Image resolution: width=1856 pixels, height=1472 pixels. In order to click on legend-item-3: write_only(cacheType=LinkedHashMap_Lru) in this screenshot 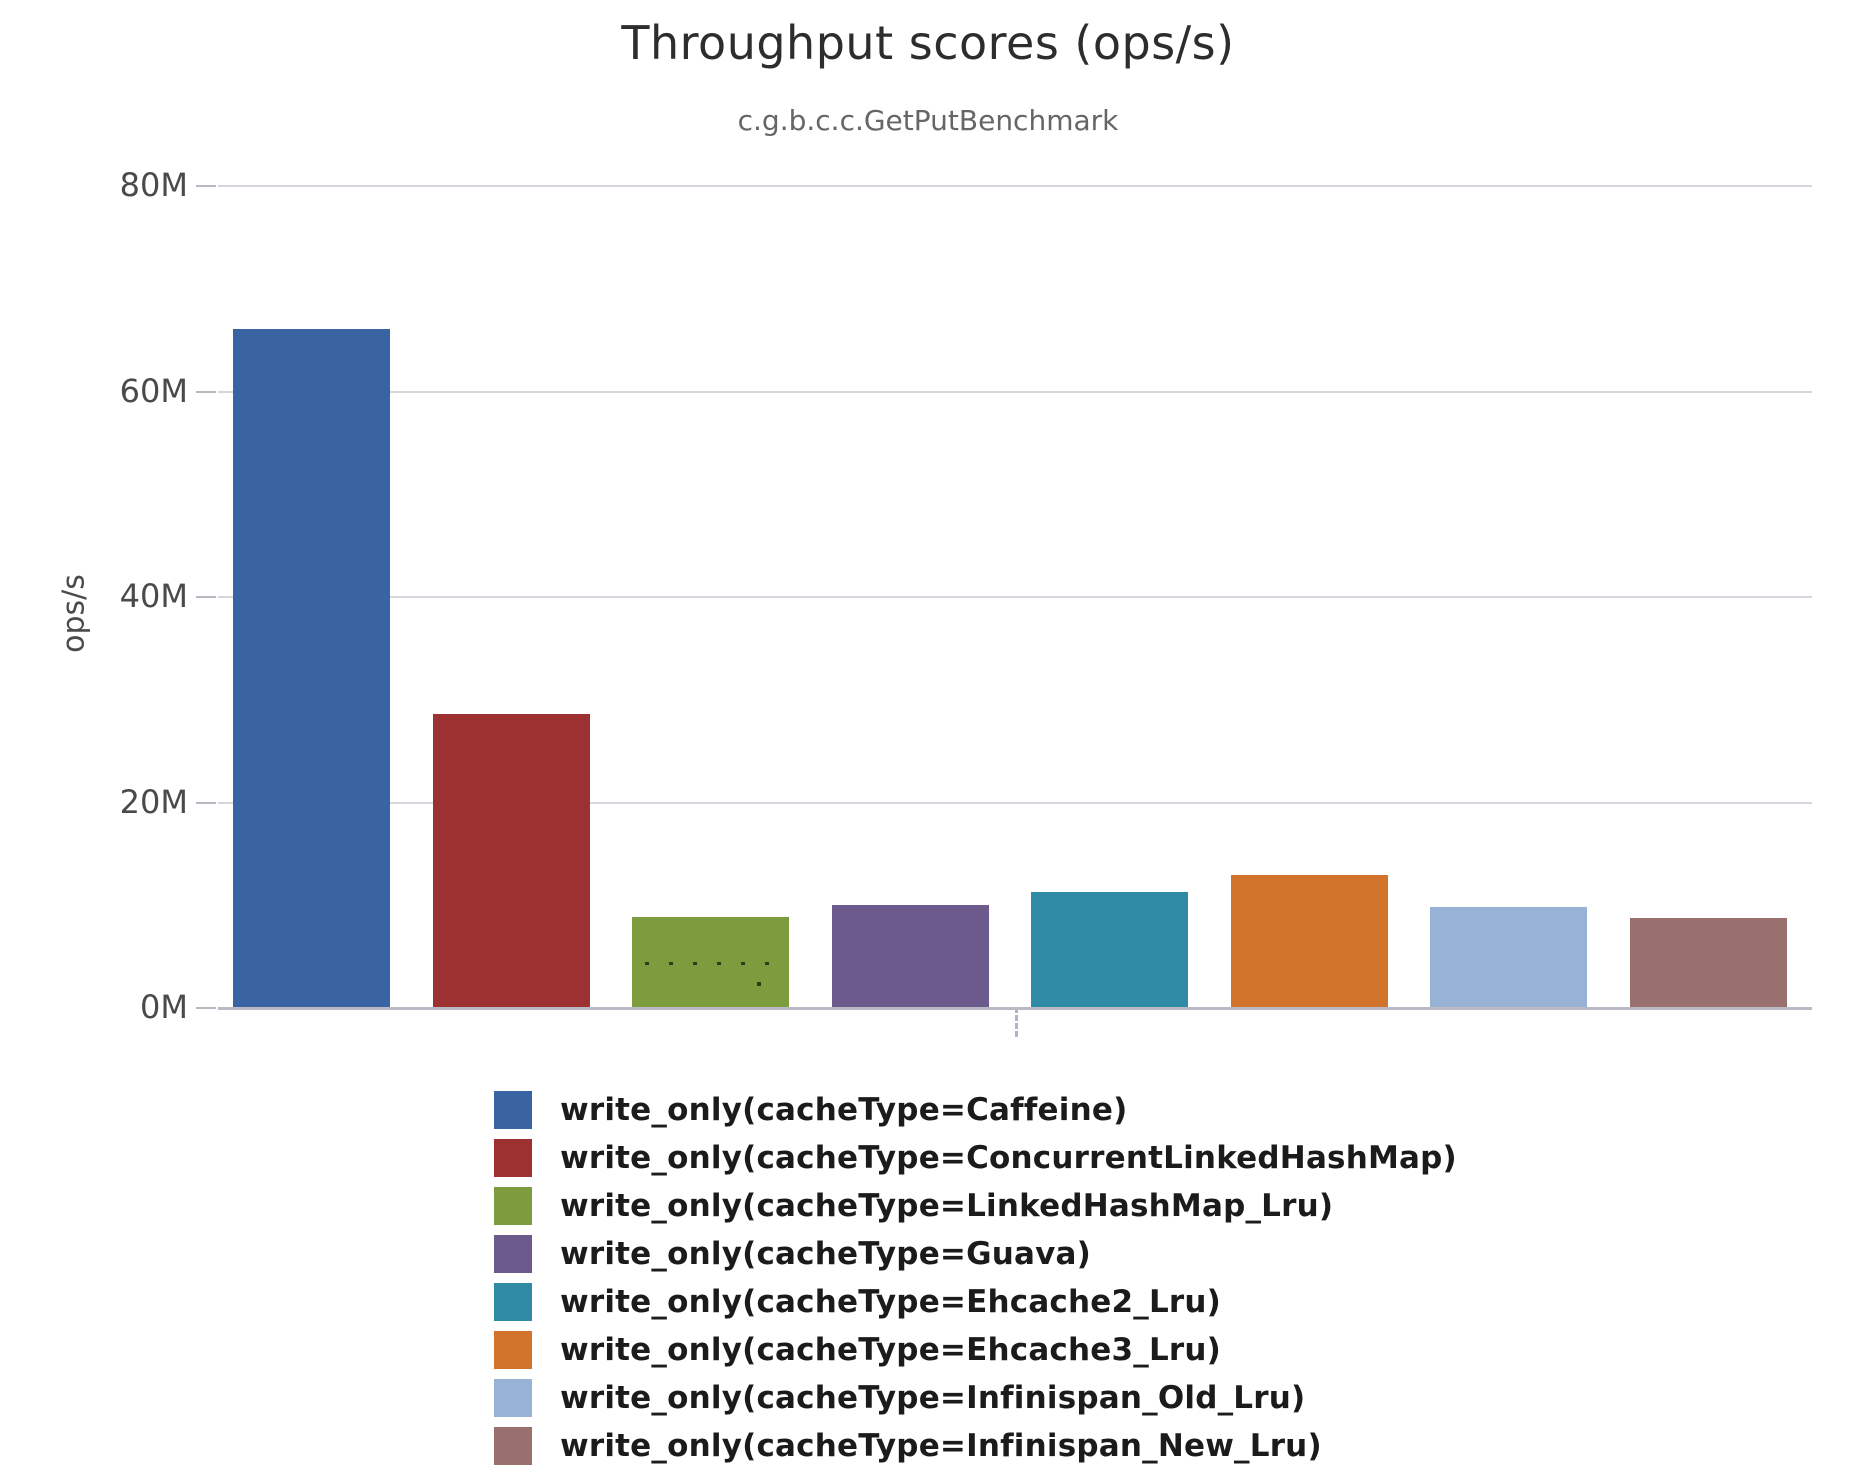, I will do `click(975, 1206)`.